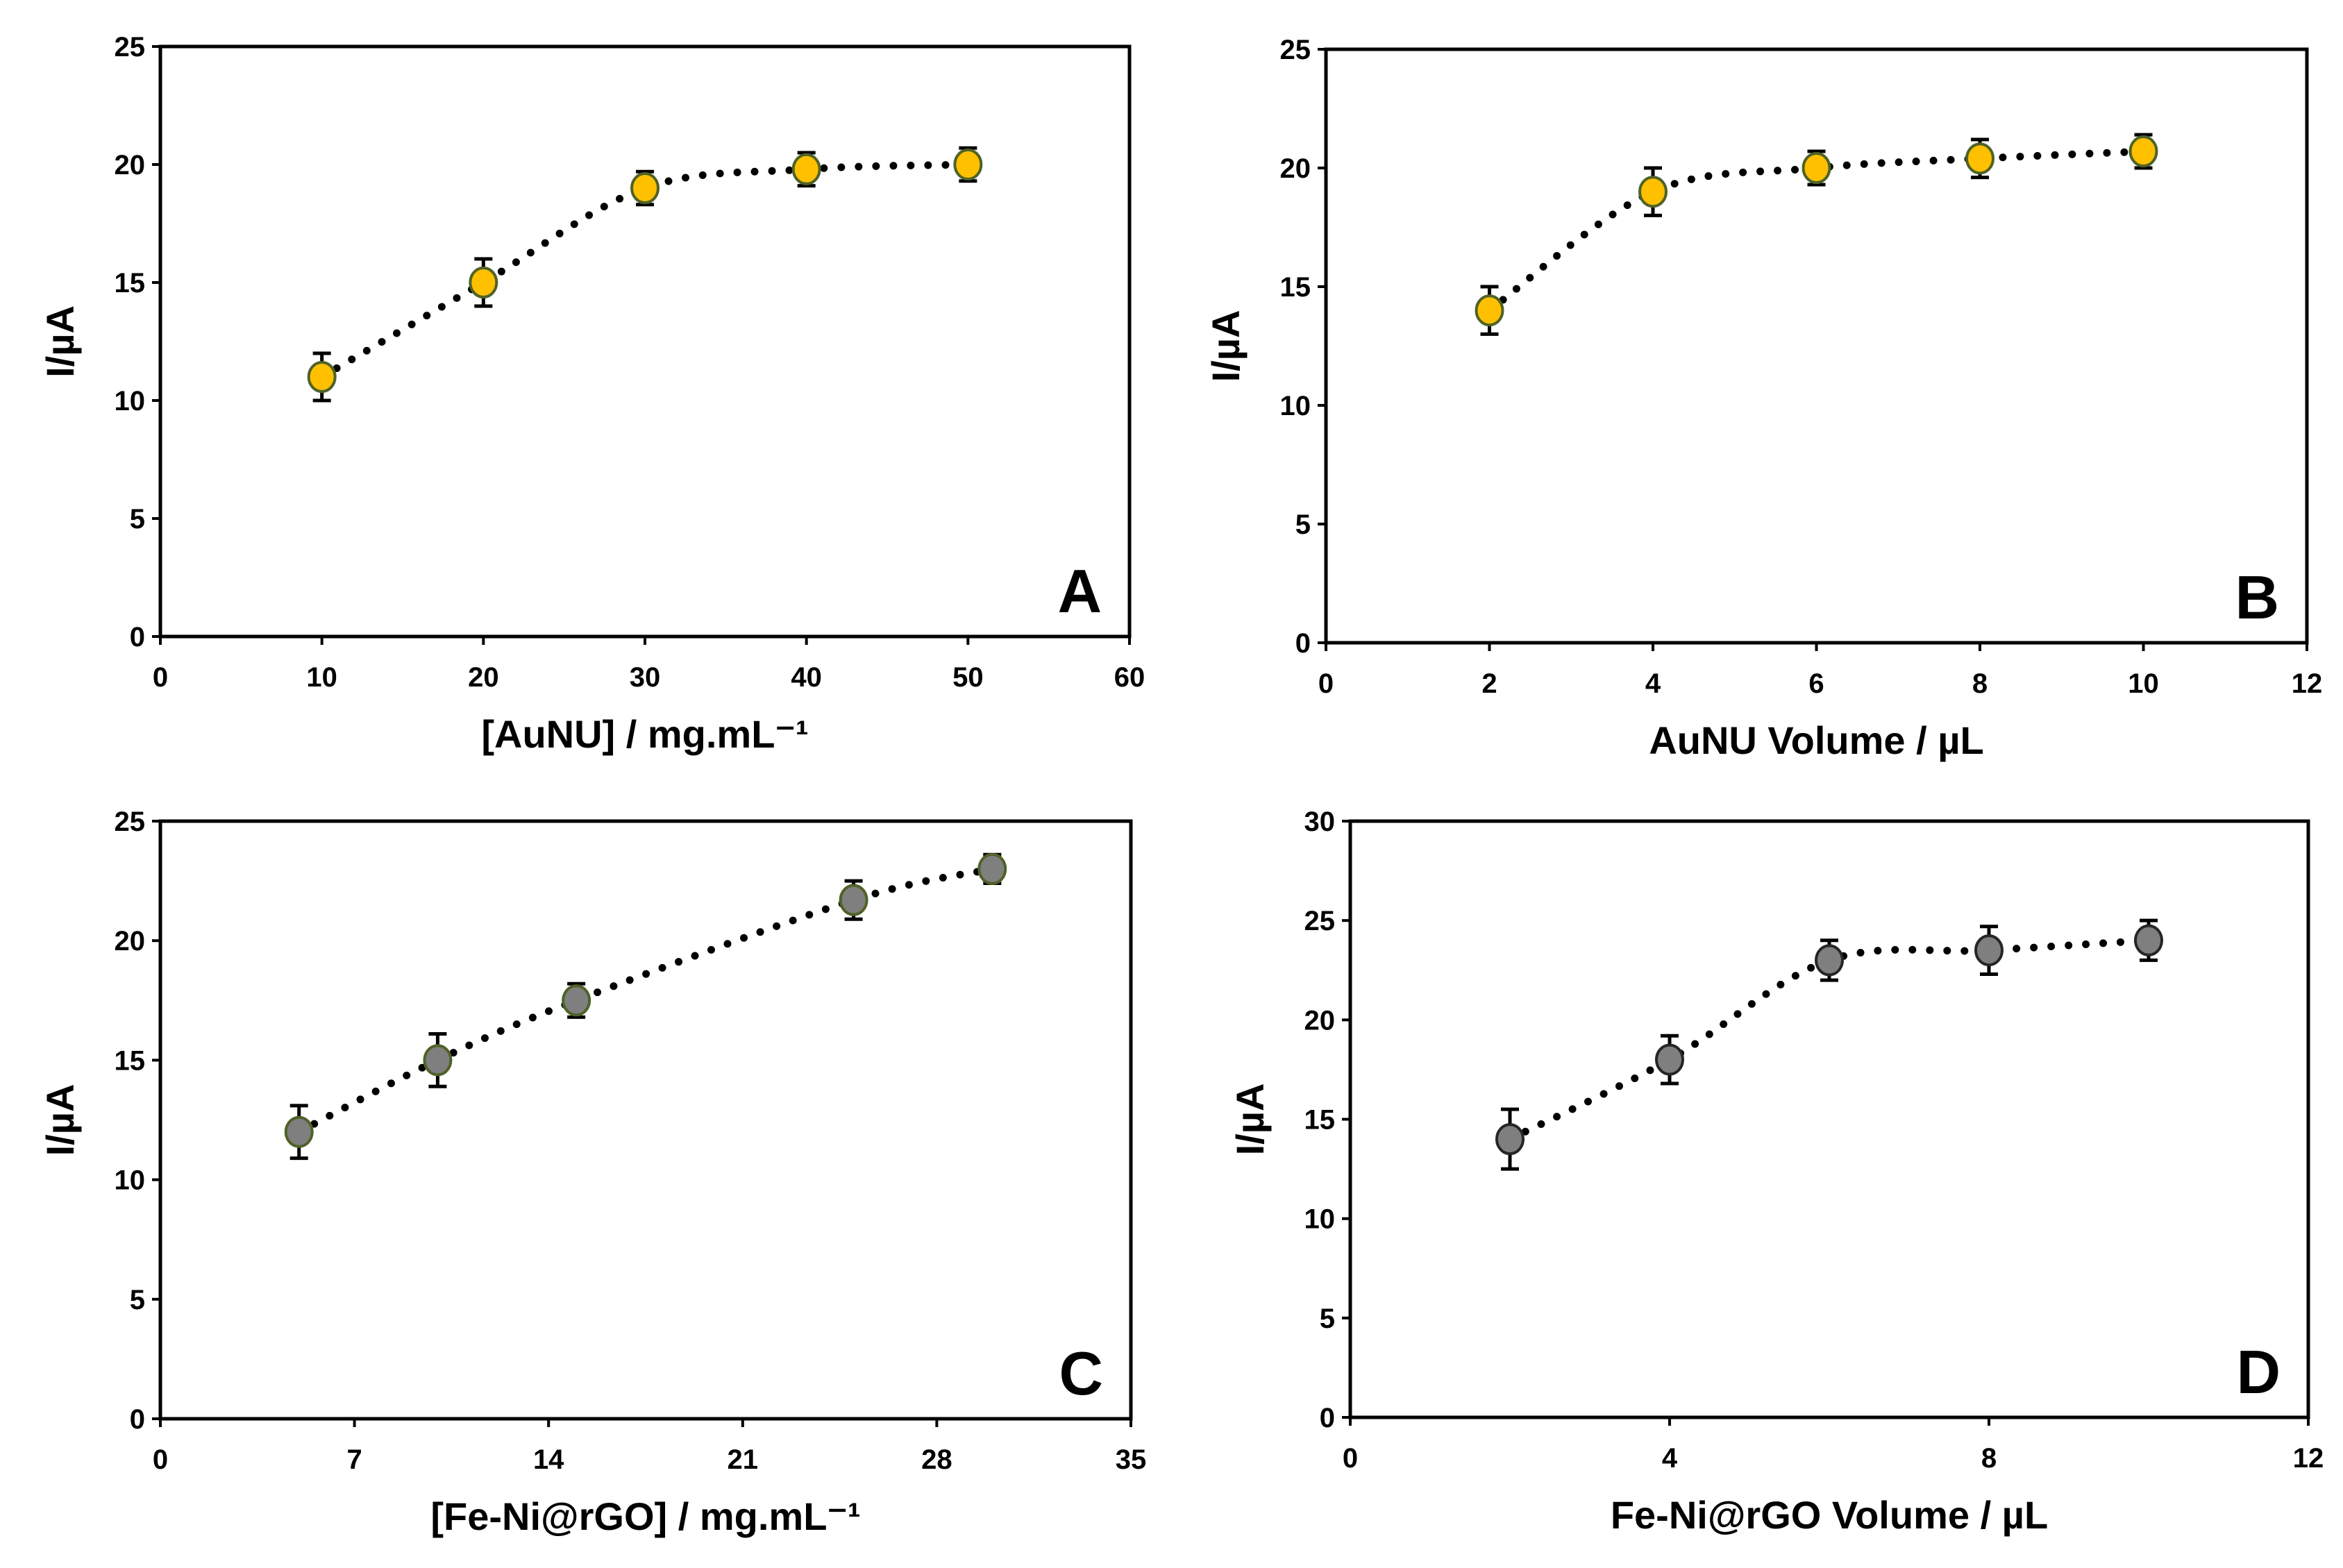 The image size is (2343, 1568). What do you see at coordinates (1129, 677) in the screenshot?
I see `x-tick-label: 60` at bounding box center [1129, 677].